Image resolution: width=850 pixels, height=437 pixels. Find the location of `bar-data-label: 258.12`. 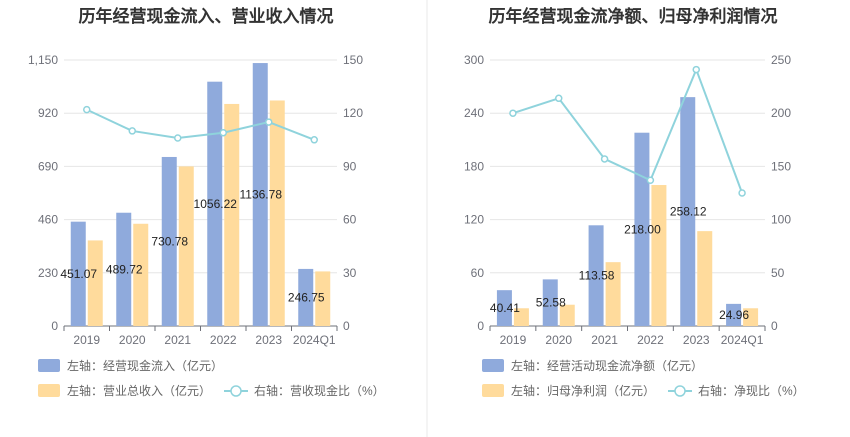

bar-data-label: 258.12 is located at coordinates (688, 212).